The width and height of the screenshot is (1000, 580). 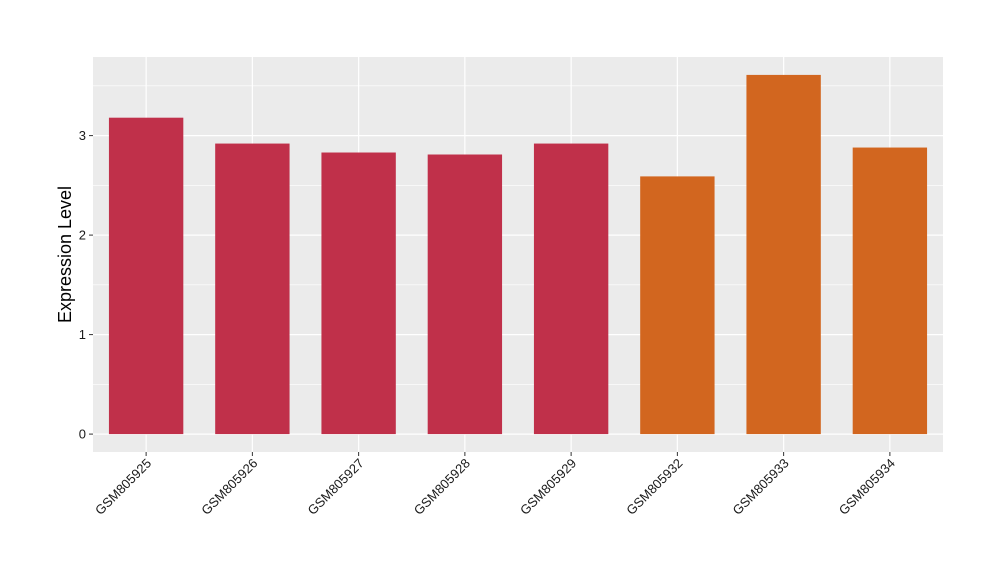 What do you see at coordinates (336, 487) in the screenshot?
I see `x-tick-label: GSM805927` at bounding box center [336, 487].